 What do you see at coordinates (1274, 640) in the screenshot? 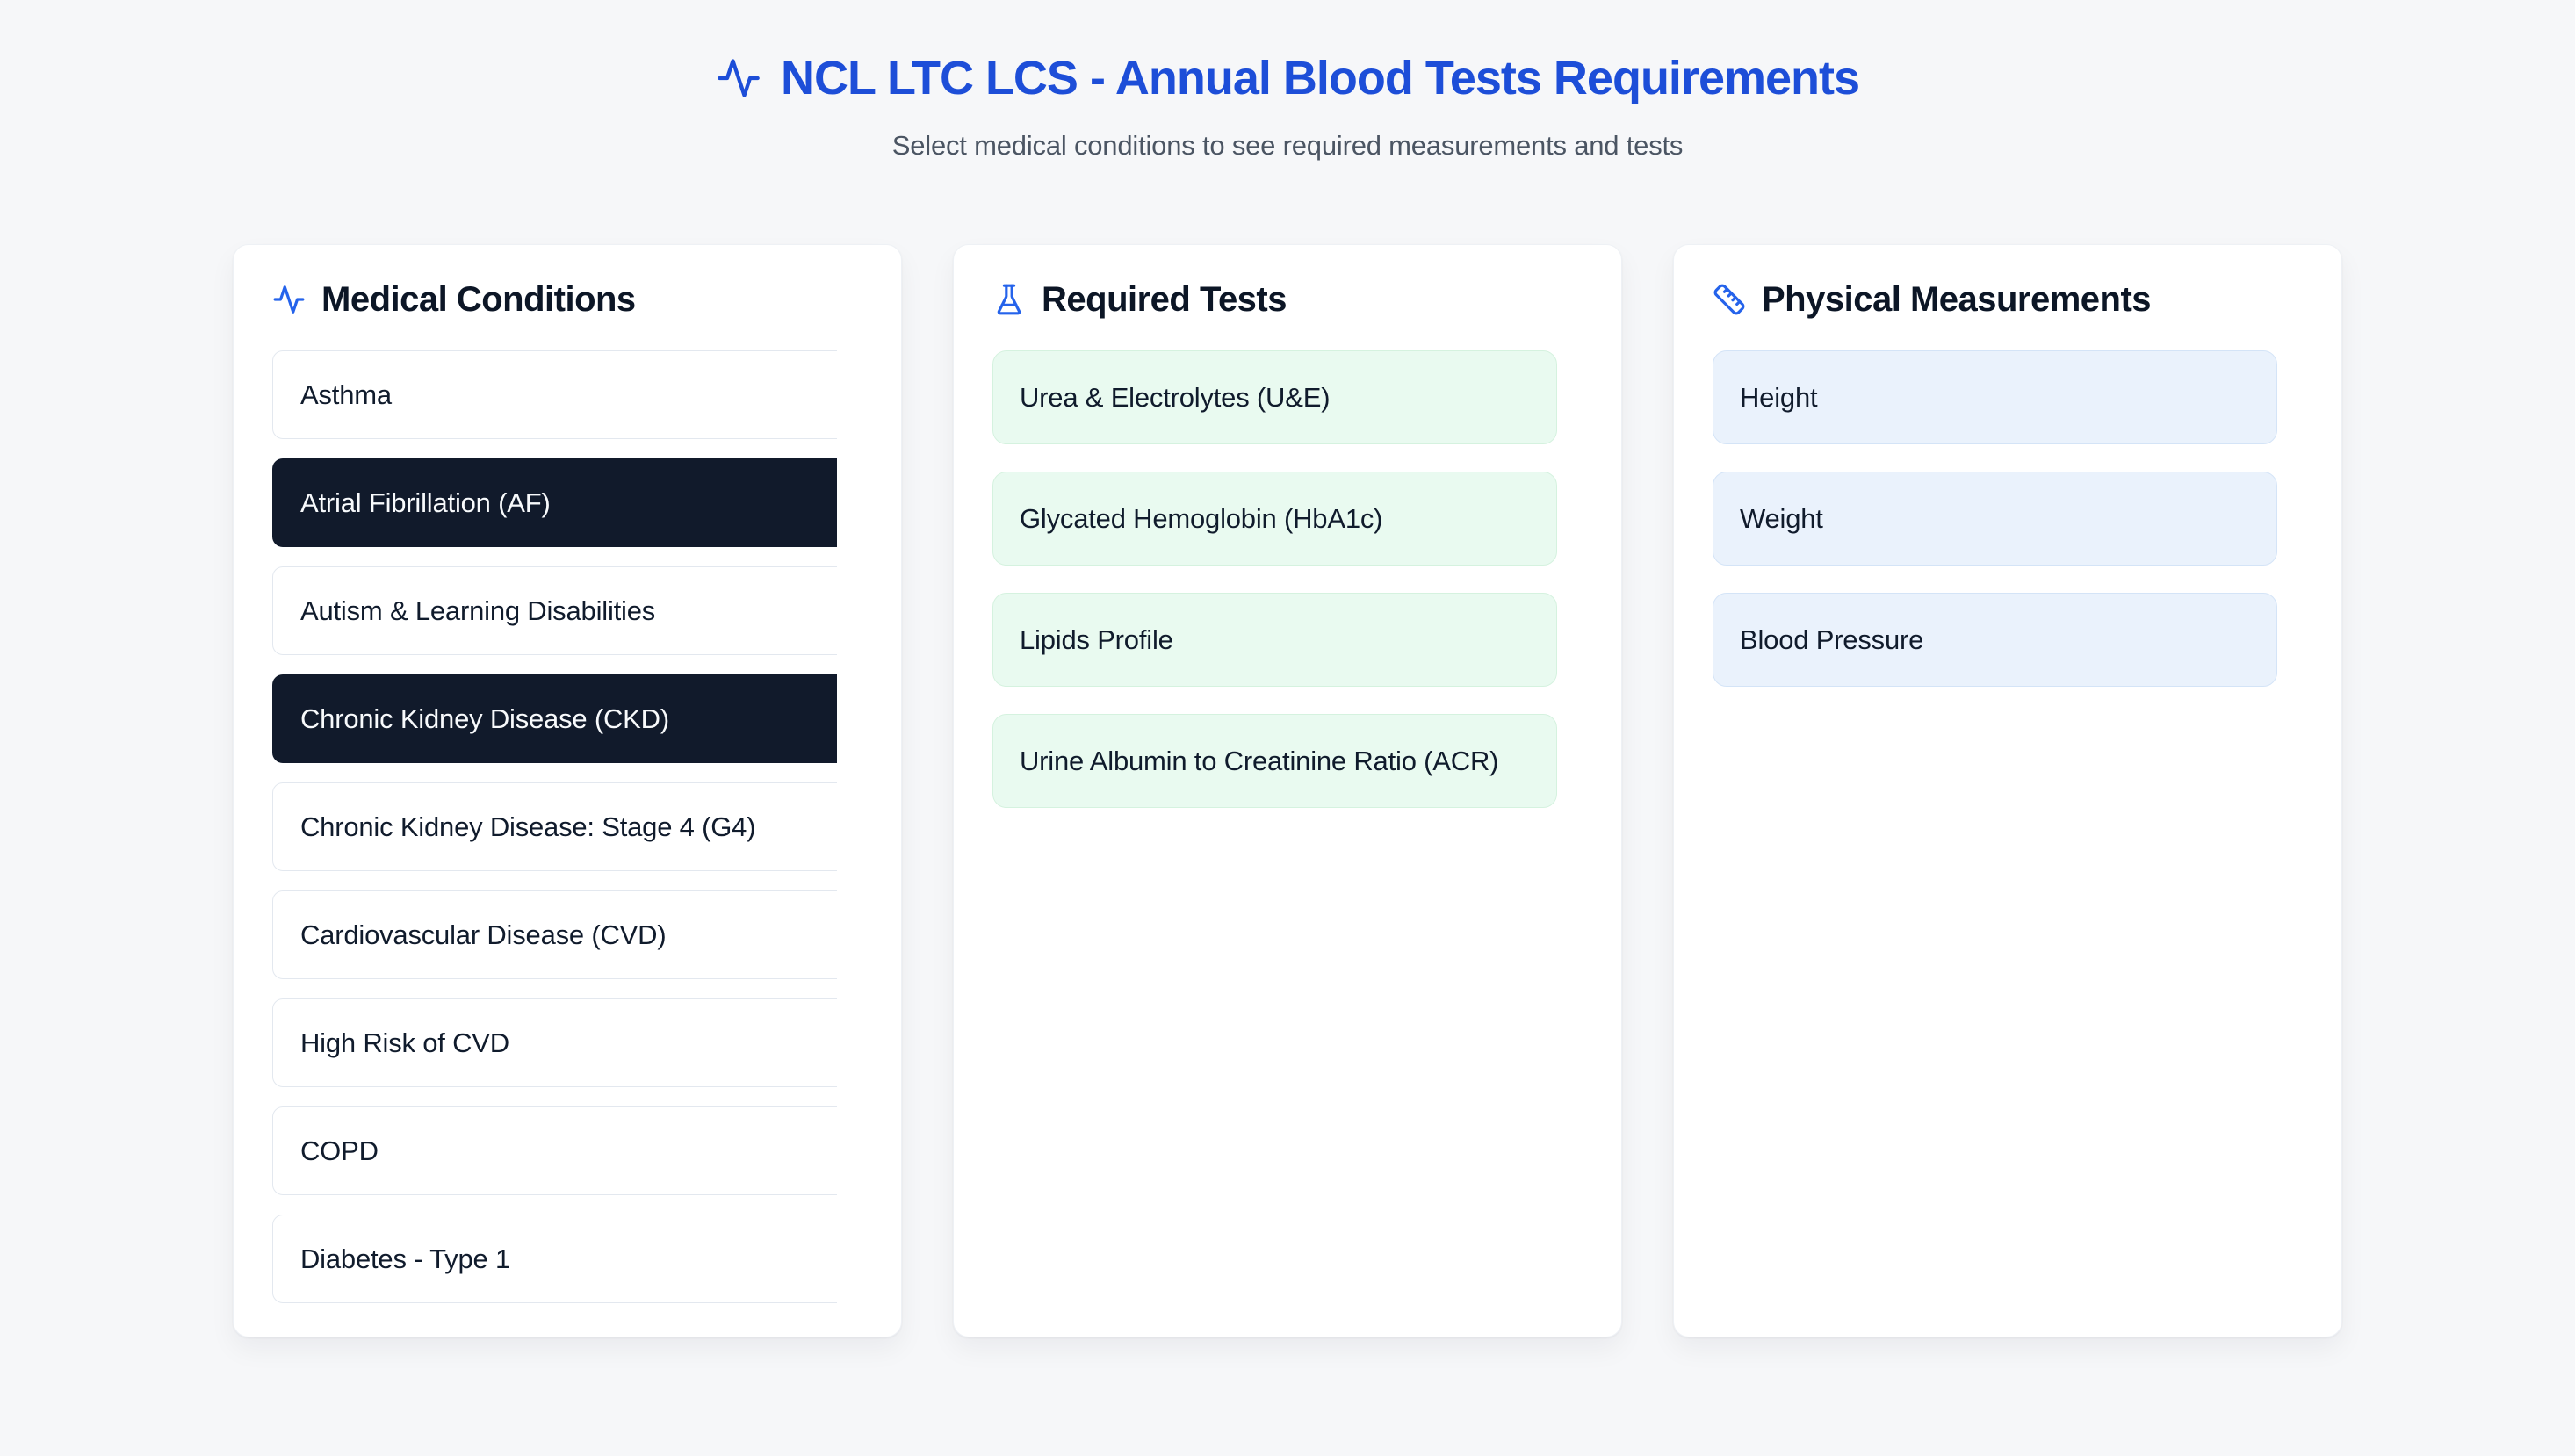
I see `test-item: Lipids Profile` at bounding box center [1274, 640].